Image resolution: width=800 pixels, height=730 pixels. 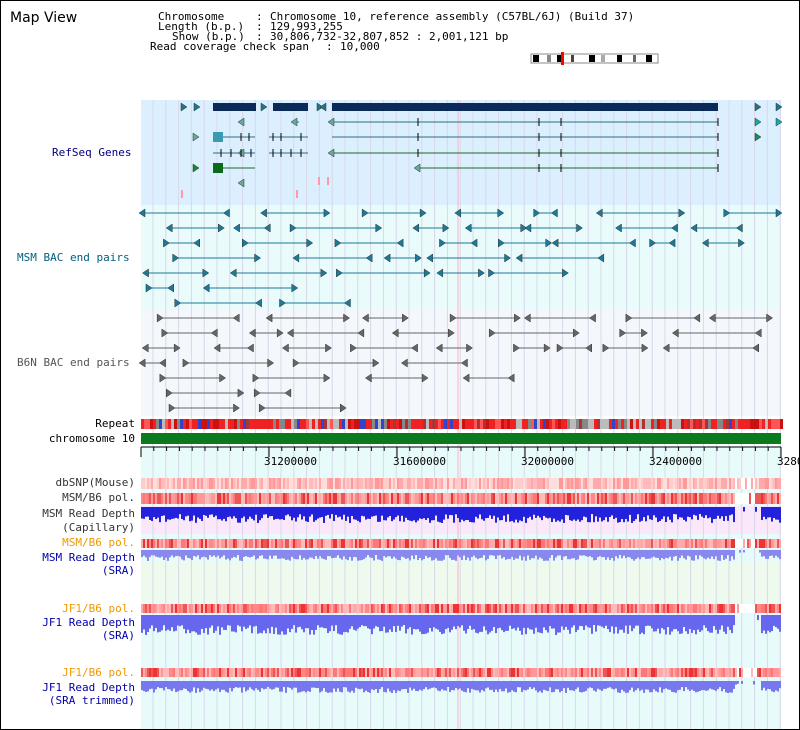 I want to click on axis-tick-label: 32000000, so click(x=547, y=461).